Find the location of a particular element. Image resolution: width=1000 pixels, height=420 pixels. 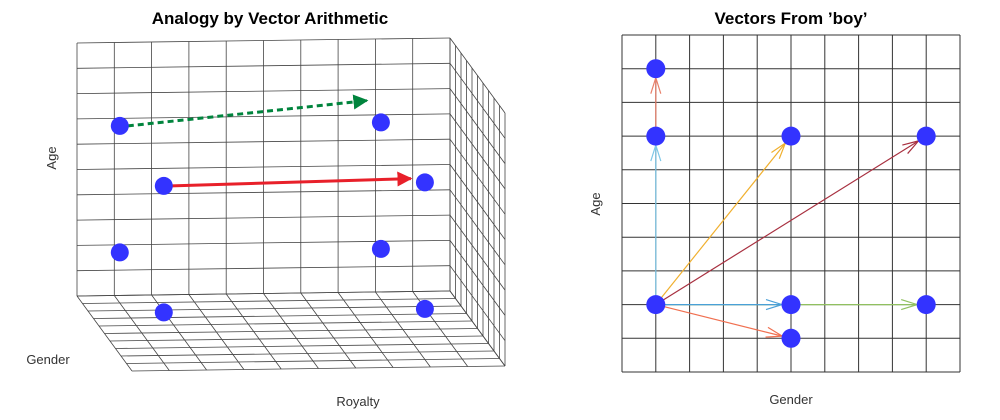

arrow-boy-to-infant is located at coordinates (719, 320).